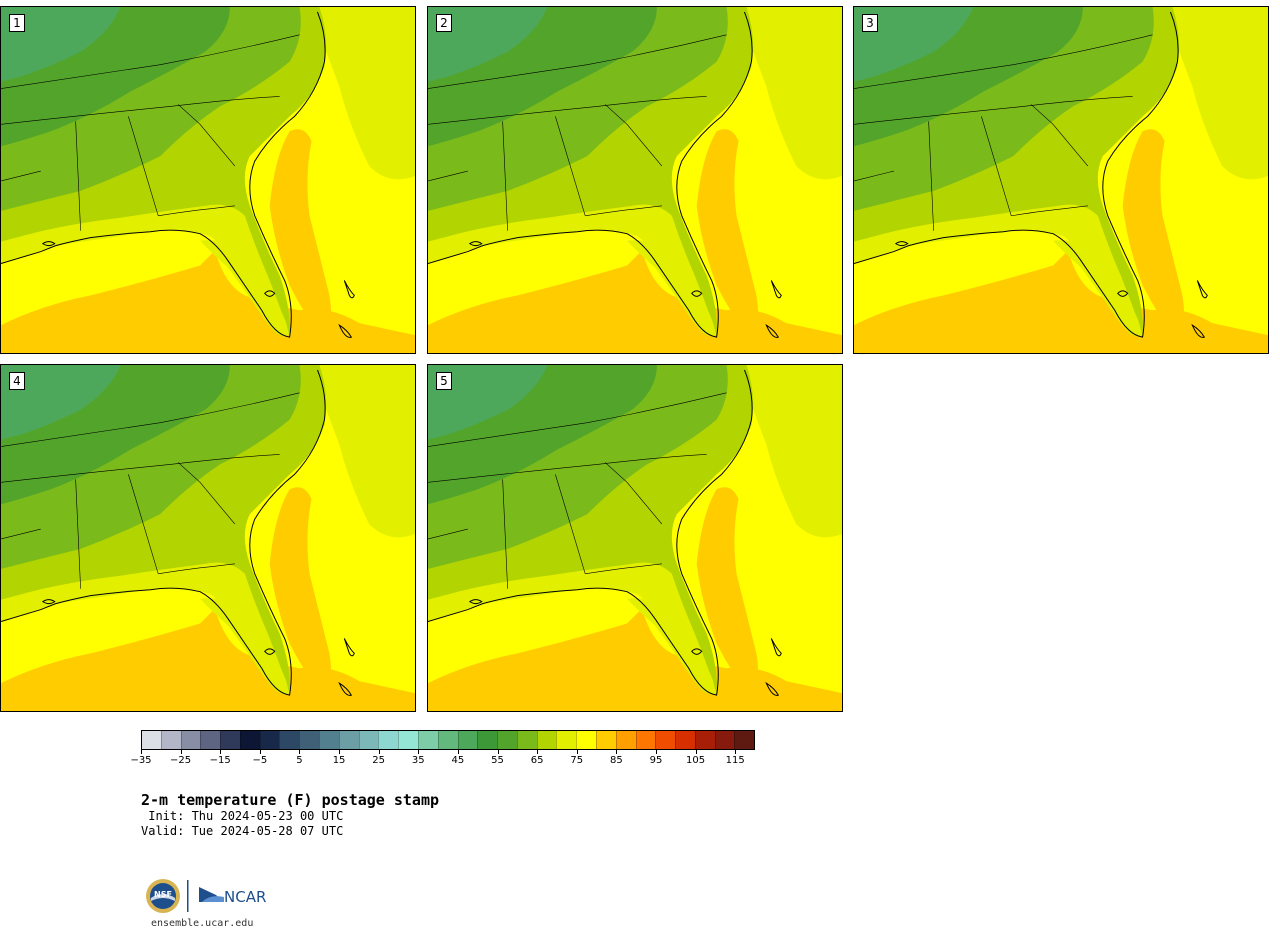  I want to click on colorbar-tick-label: 45, so click(458, 758).